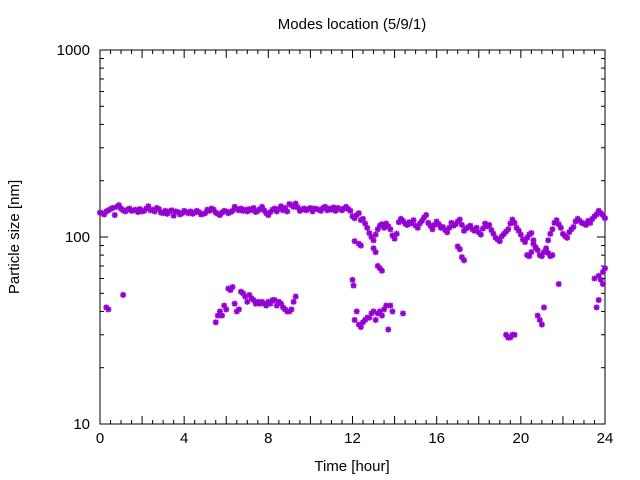 The height and width of the screenshot is (480, 640). I want to click on y-tick-label: 100, so click(77, 237).